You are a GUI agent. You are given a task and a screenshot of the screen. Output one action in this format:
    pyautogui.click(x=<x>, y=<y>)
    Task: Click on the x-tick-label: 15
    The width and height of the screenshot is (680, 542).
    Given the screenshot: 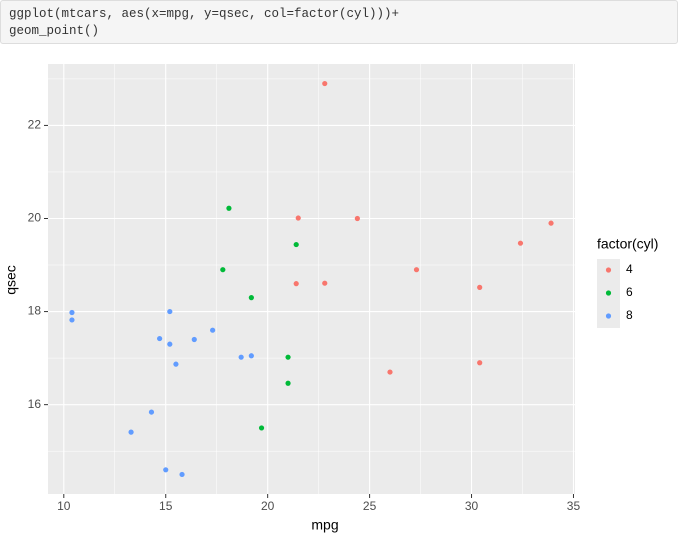 What is the action you would take?
    pyautogui.click(x=166, y=506)
    